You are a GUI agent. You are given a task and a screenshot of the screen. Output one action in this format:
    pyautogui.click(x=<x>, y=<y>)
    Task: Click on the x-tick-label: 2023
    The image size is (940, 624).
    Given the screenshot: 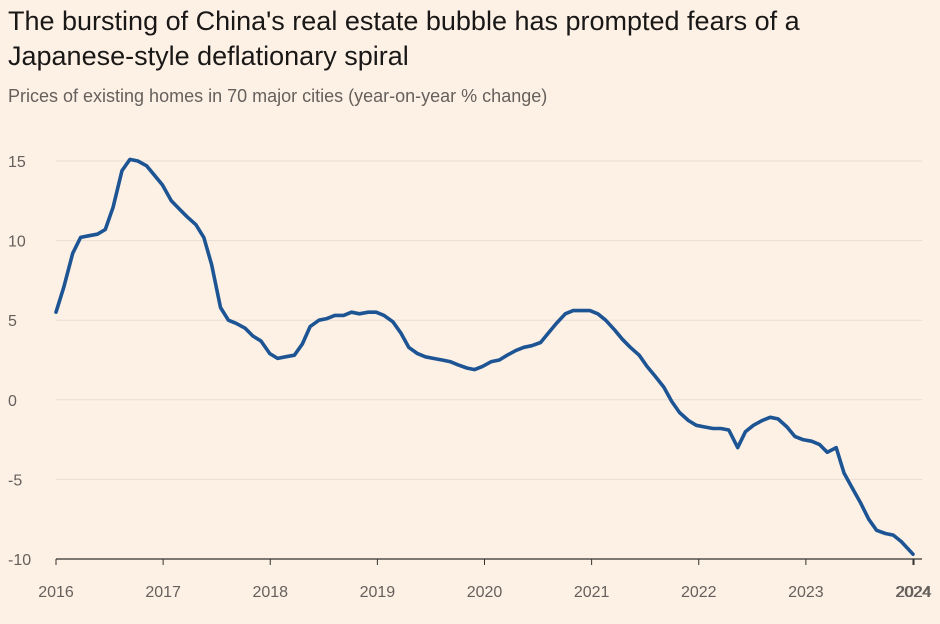 What is the action you would take?
    pyautogui.click(x=806, y=592)
    